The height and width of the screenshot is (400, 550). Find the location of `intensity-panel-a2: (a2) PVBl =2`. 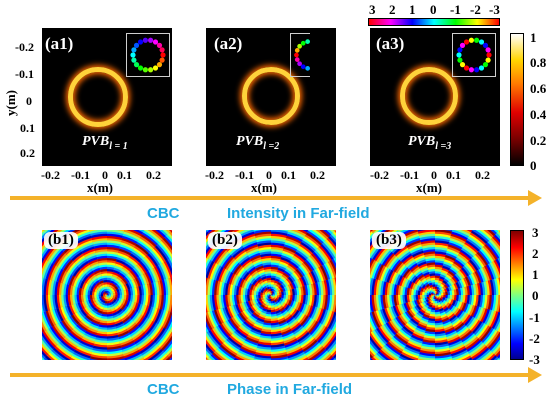

intensity-panel-a2: (a2) PVBl =2 is located at coordinates (268, 97).